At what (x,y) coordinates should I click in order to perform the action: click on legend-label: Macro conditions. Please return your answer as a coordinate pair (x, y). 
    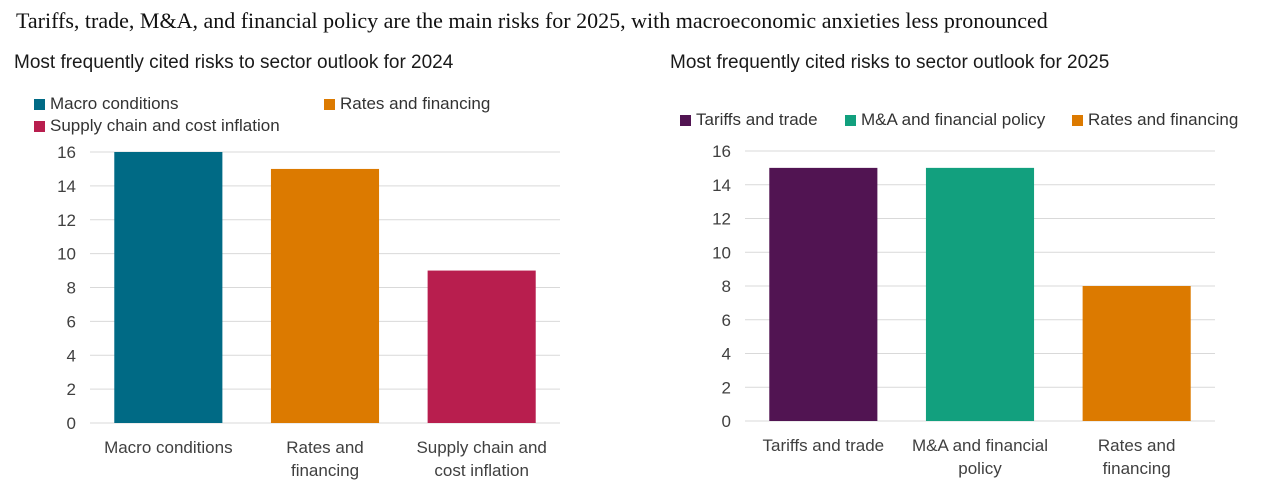
    Looking at the image, I should click on (114, 103).